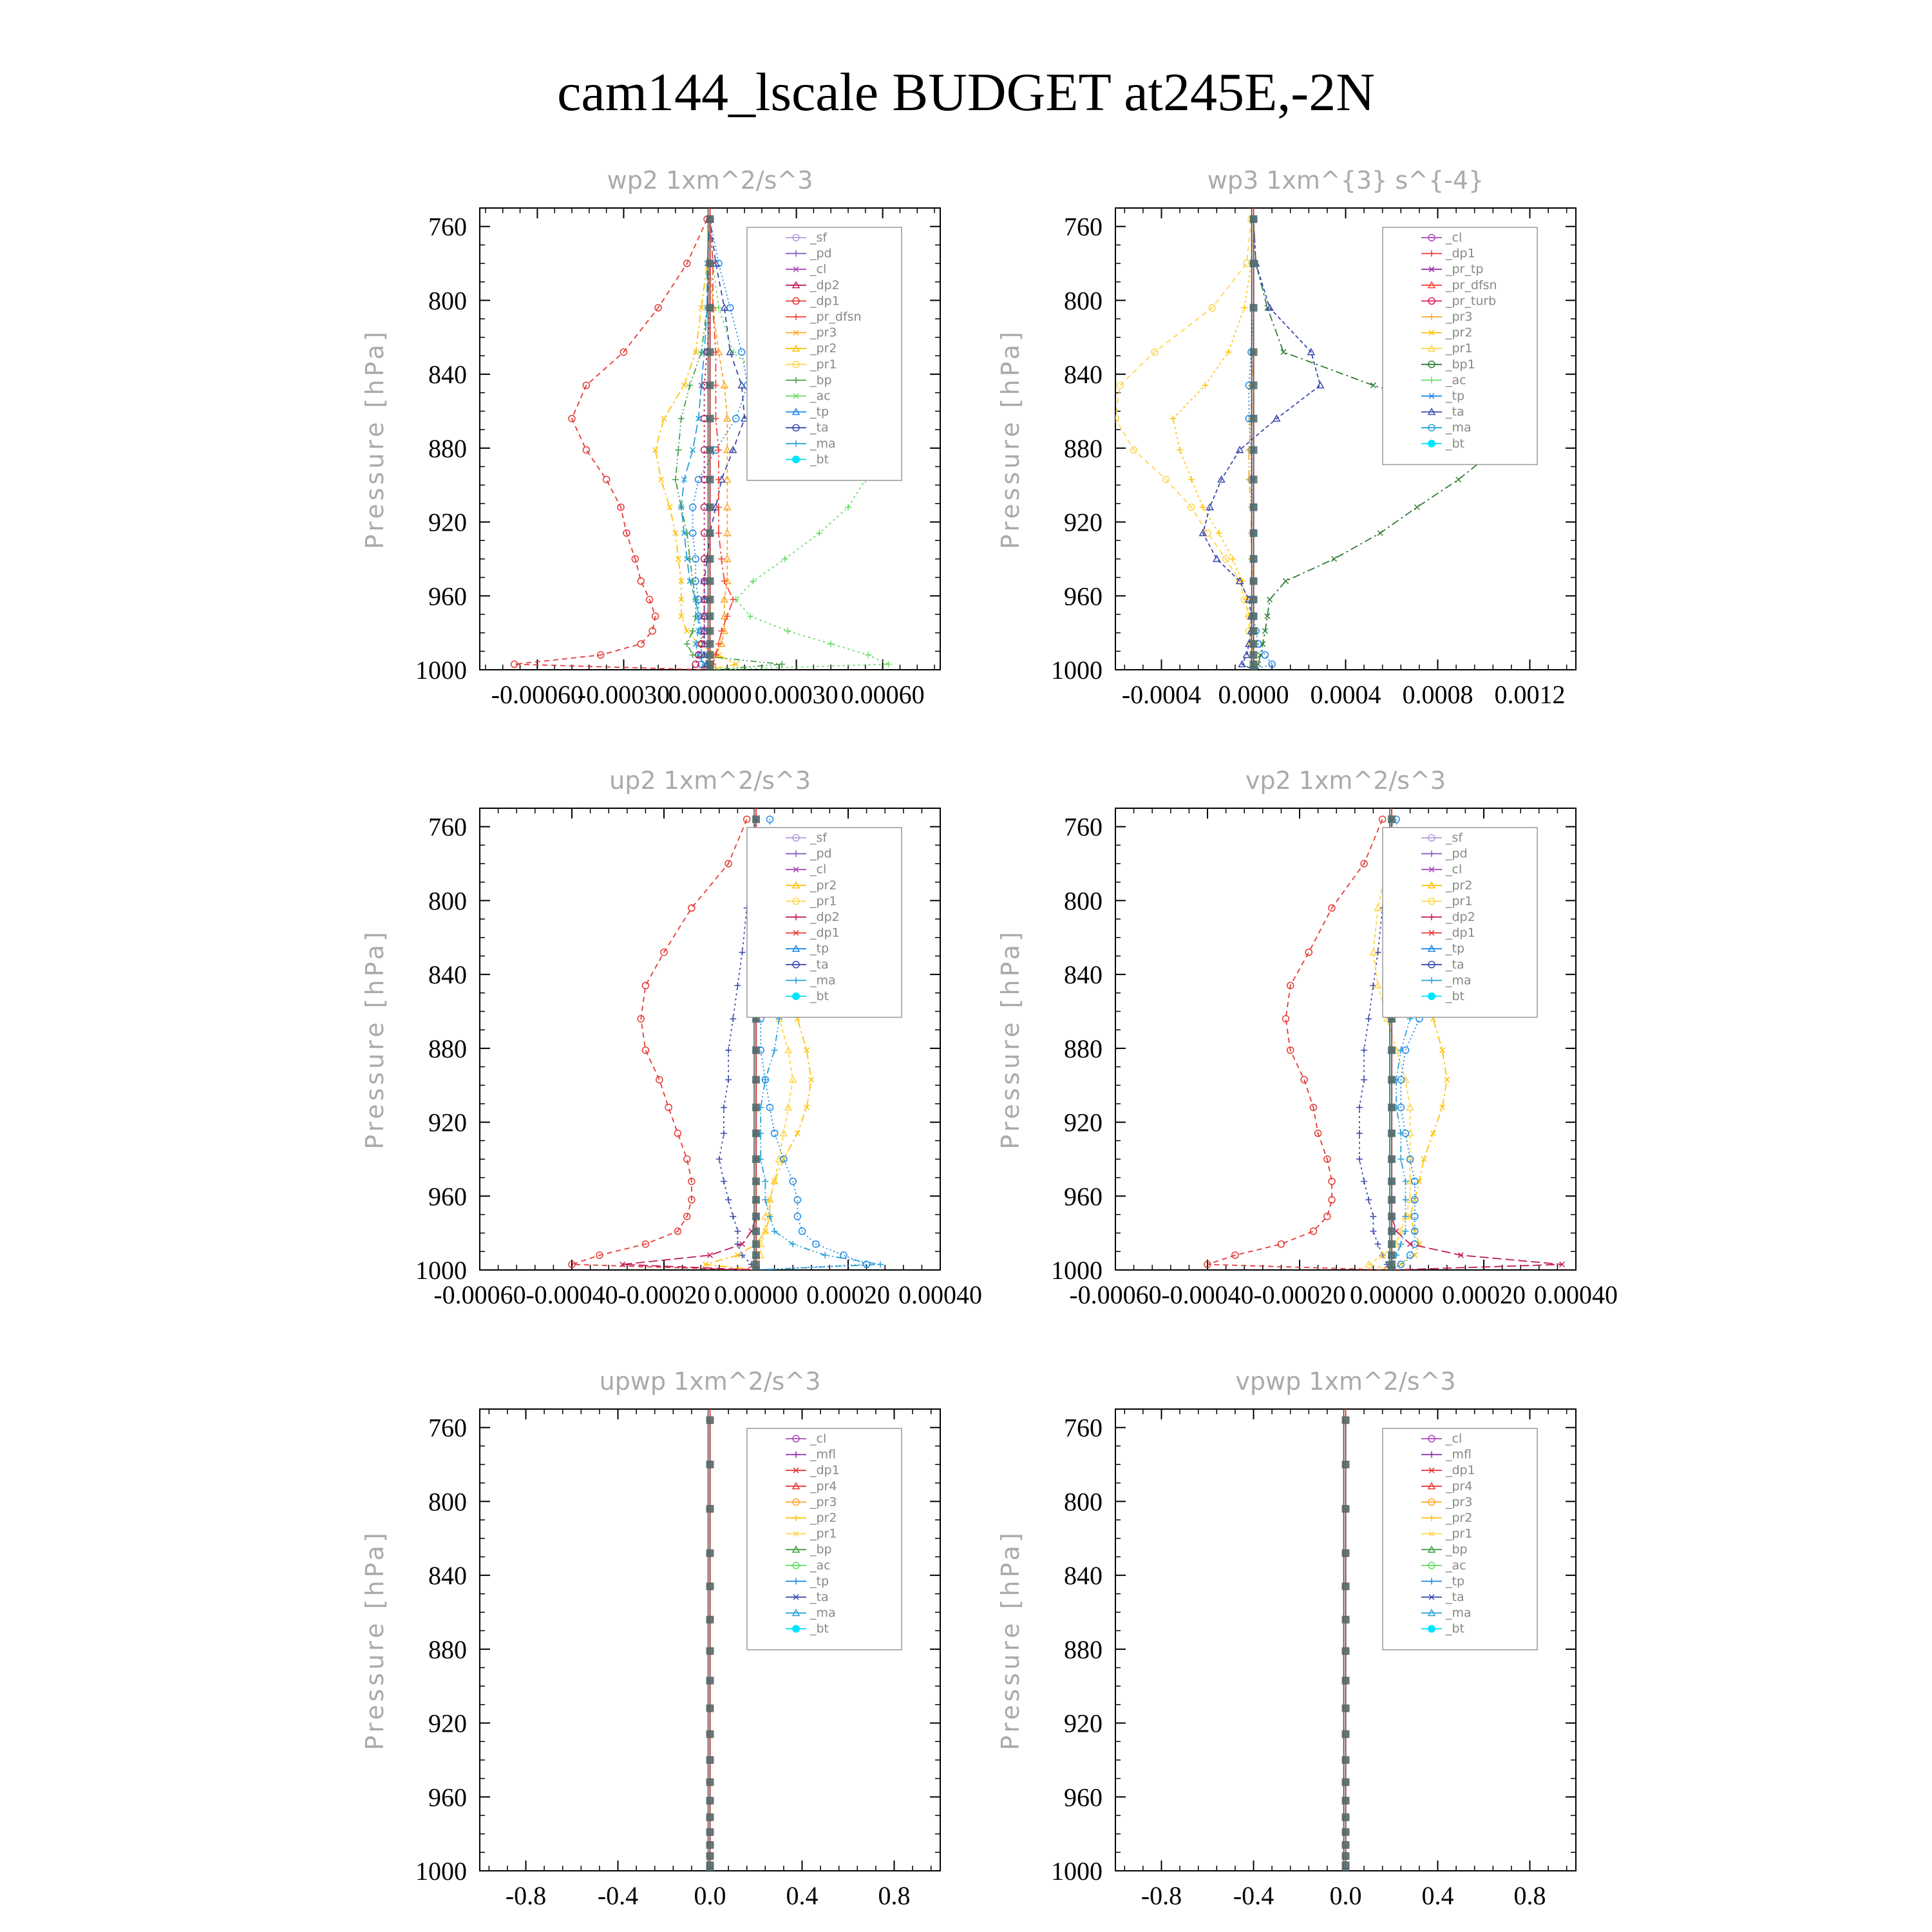  What do you see at coordinates (1459, 1518) in the screenshot?
I see `legend-label: _pr2` at bounding box center [1459, 1518].